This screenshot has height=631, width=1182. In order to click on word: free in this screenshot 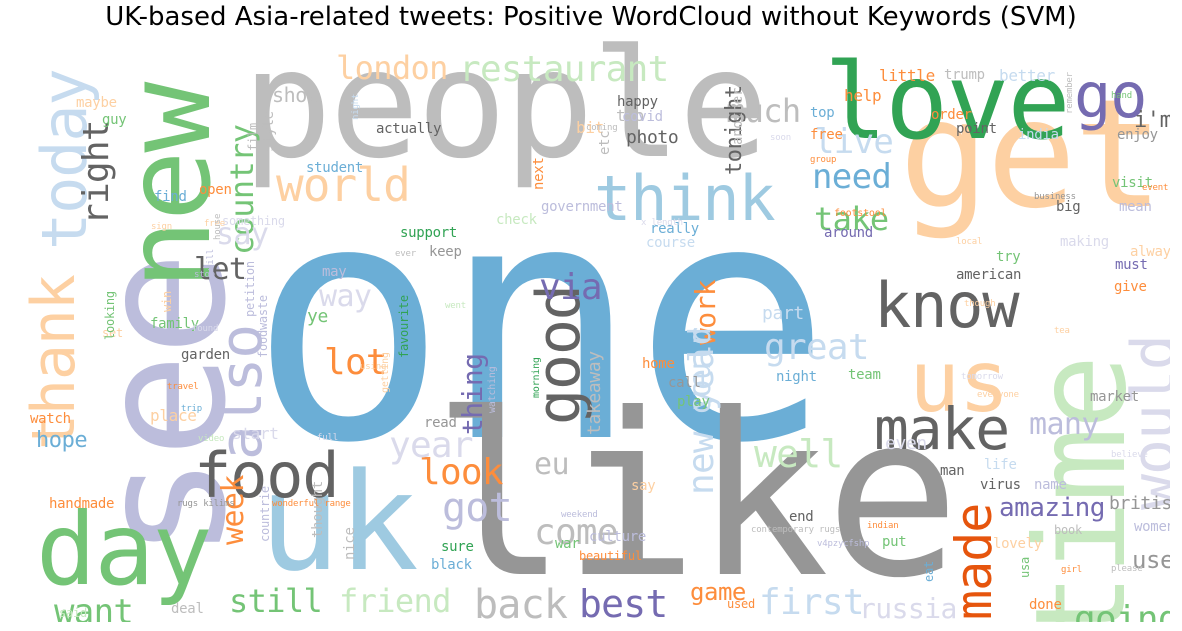, I will do `click(214, 224)`.